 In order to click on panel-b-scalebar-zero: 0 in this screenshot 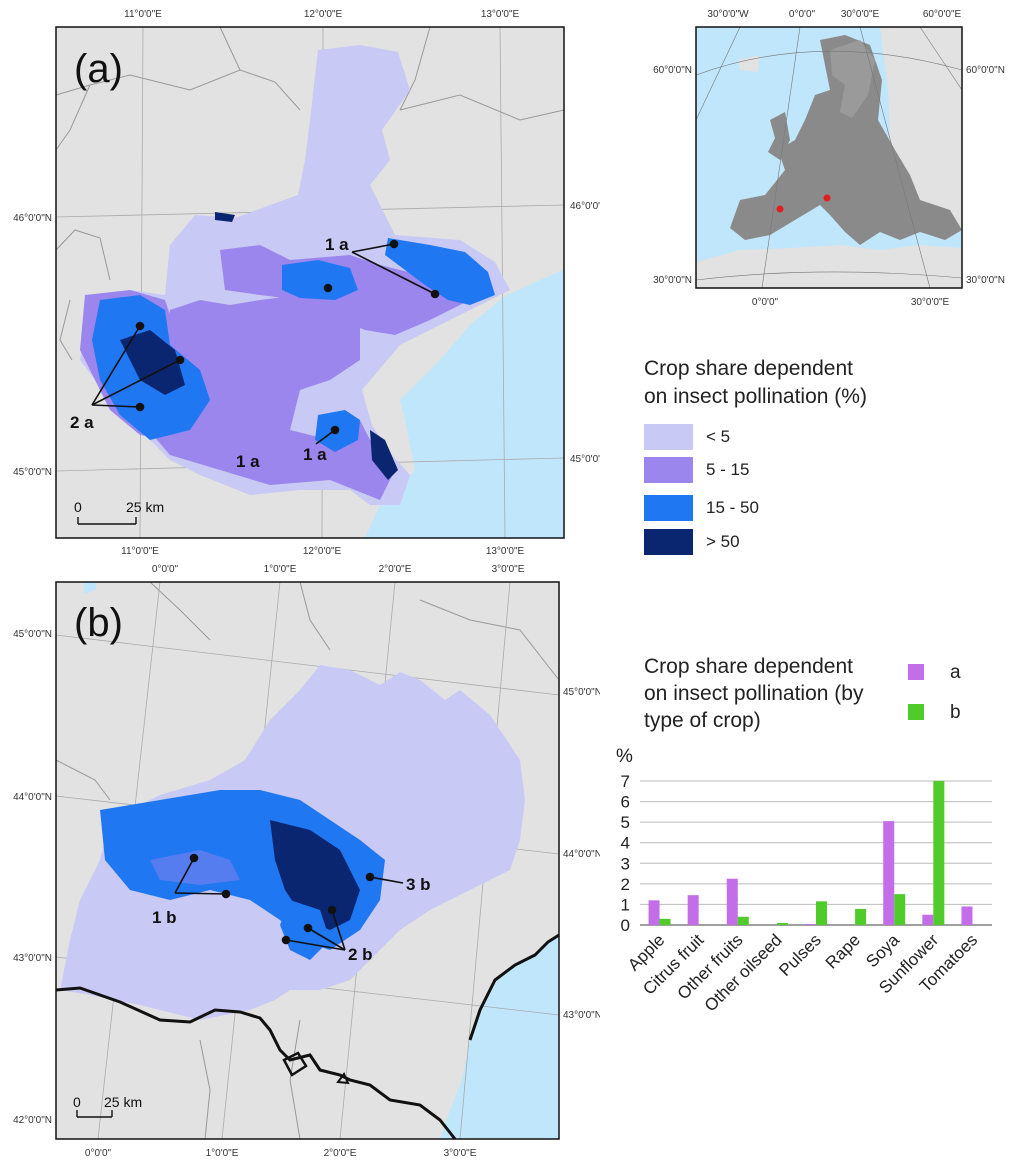, I will do `click(77, 1102)`.